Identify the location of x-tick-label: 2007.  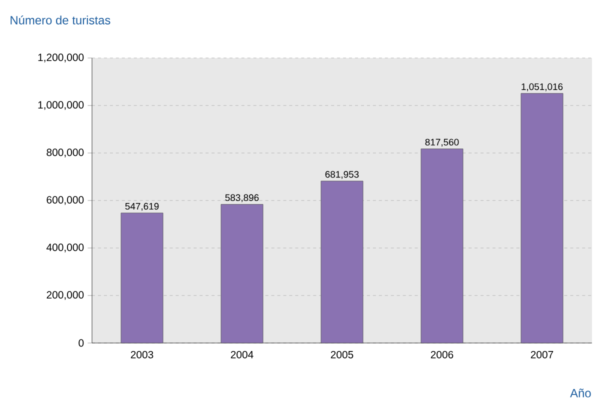
(542, 354).